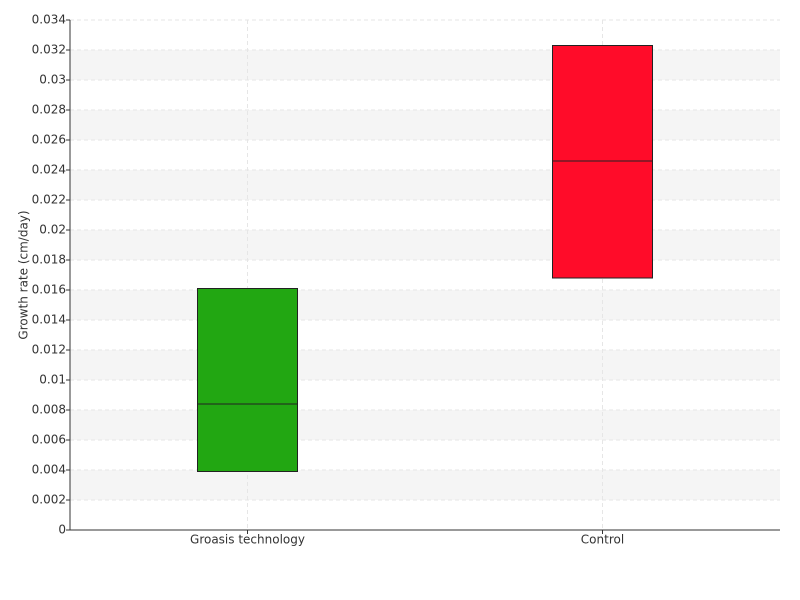  What do you see at coordinates (49, 200) in the screenshot?
I see `y-tick-label: 0.022` at bounding box center [49, 200].